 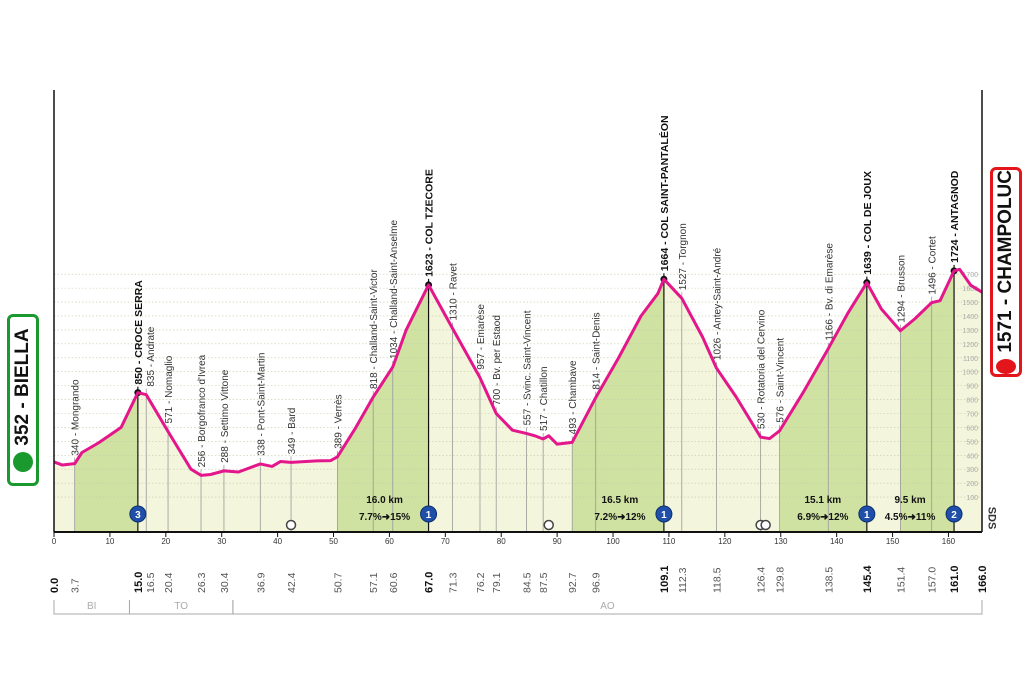 I want to click on waypoint-label: 389 - Verrès, so click(x=338, y=421).